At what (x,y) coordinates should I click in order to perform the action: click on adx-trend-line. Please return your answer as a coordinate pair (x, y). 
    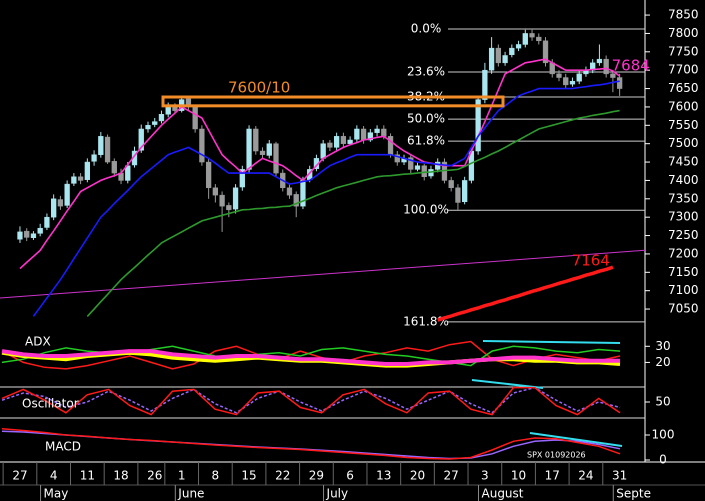
    Looking at the image, I should click on (551, 342).